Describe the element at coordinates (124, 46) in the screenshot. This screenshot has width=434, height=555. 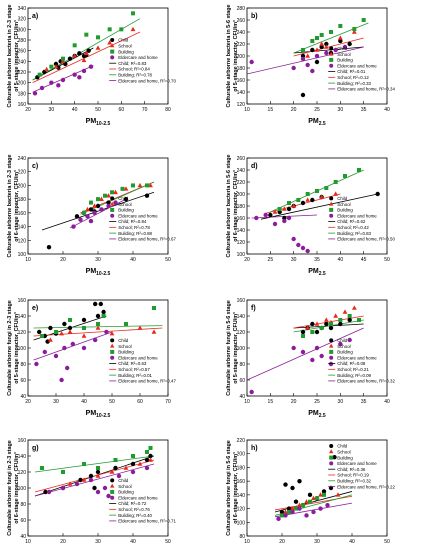
I see `legend-label: School` at that location.